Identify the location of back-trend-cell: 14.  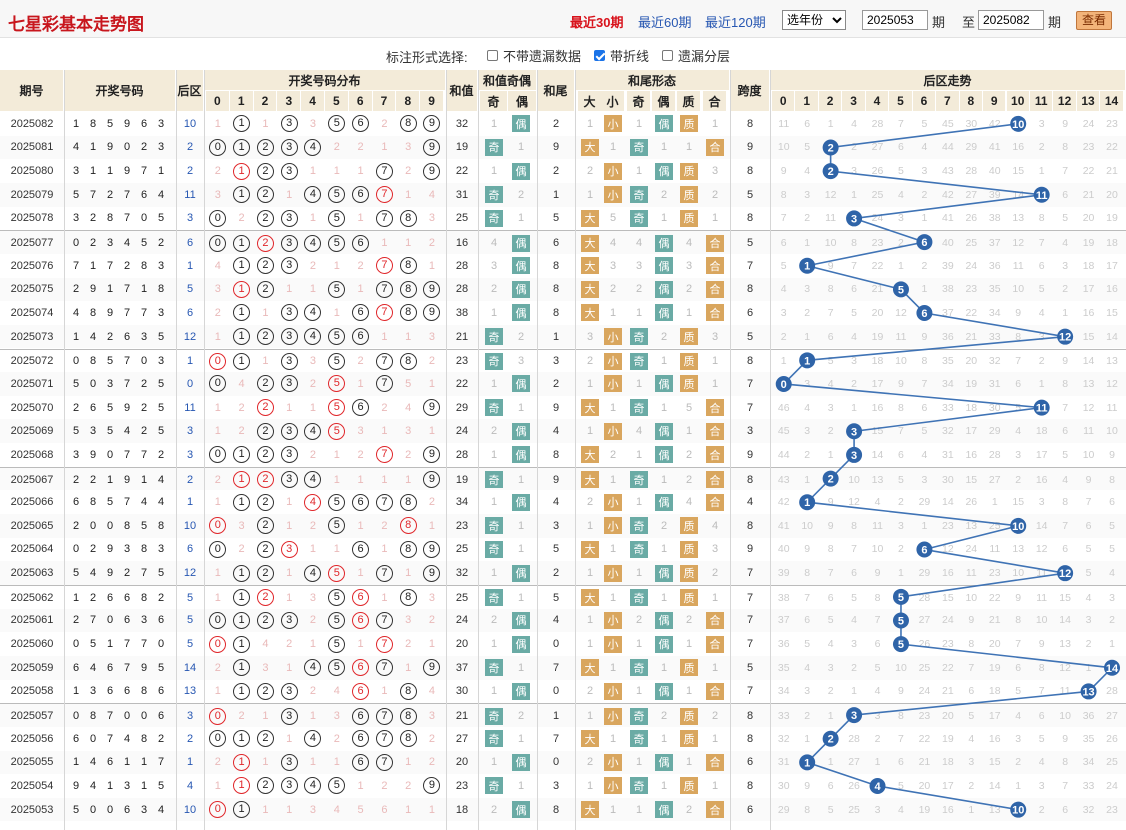
(877, 455).